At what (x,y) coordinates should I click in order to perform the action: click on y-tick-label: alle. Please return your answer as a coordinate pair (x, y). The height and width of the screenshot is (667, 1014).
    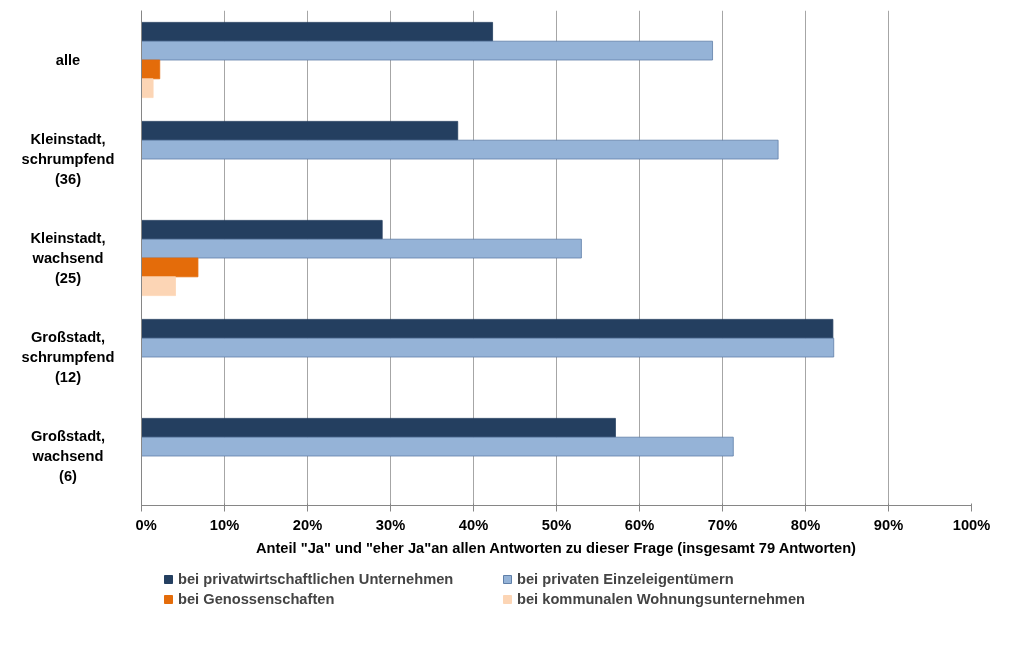
    Looking at the image, I should click on (68, 60).